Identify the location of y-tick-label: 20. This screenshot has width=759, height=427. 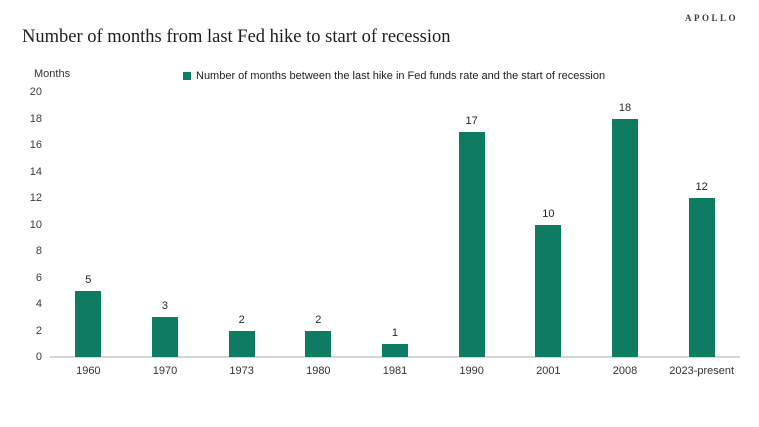
(35, 92).